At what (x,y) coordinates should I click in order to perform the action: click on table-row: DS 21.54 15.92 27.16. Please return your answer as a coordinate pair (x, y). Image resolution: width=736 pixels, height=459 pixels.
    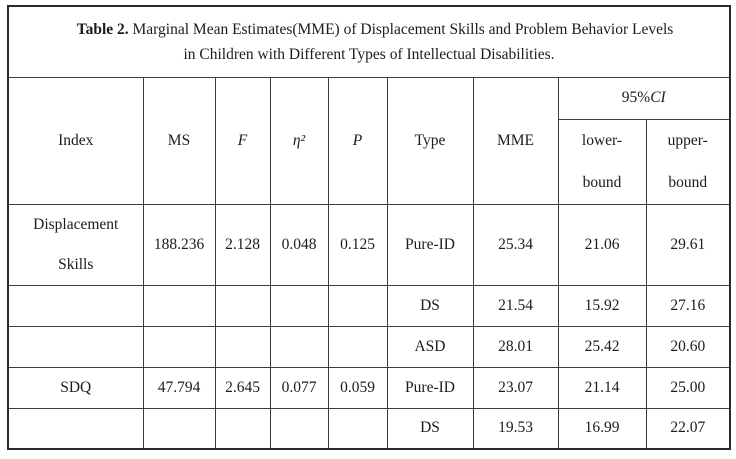
    Looking at the image, I should click on (369, 305).